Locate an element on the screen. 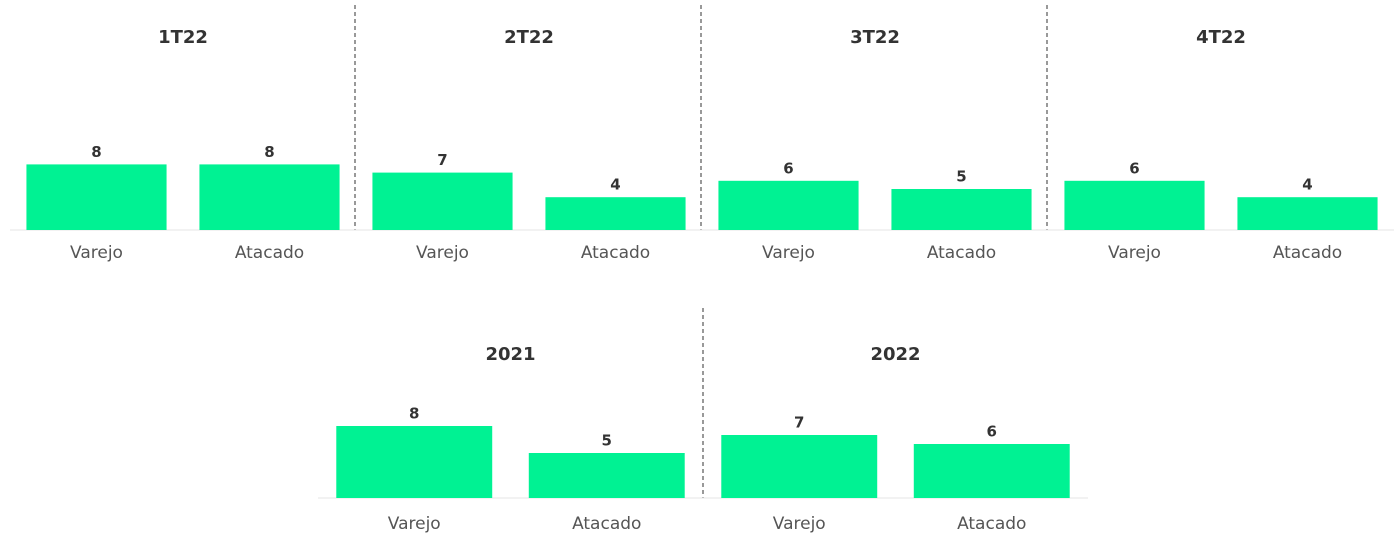 Image resolution: width=1400 pixels, height=542 pixels. chart-title: 1T22 is located at coordinates (183, 37).